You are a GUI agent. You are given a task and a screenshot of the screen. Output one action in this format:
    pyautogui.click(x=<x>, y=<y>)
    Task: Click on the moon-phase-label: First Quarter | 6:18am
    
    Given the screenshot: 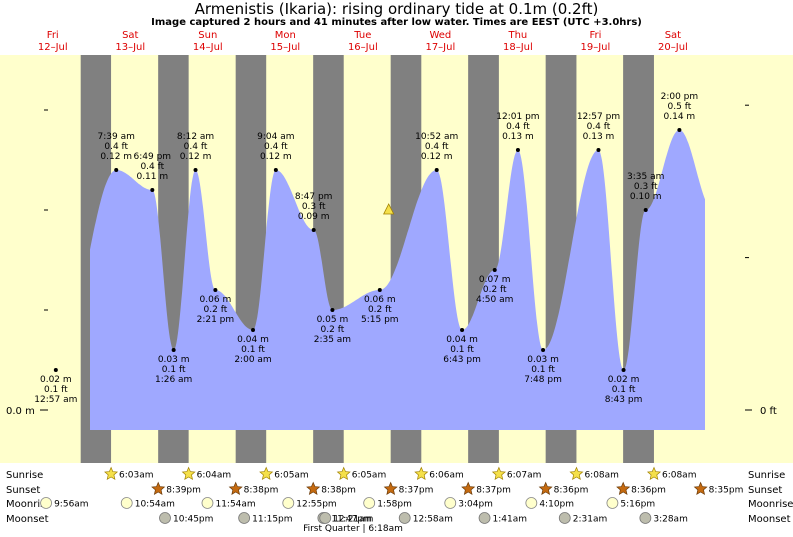 What is the action you would take?
    pyautogui.click(x=353, y=529)
    